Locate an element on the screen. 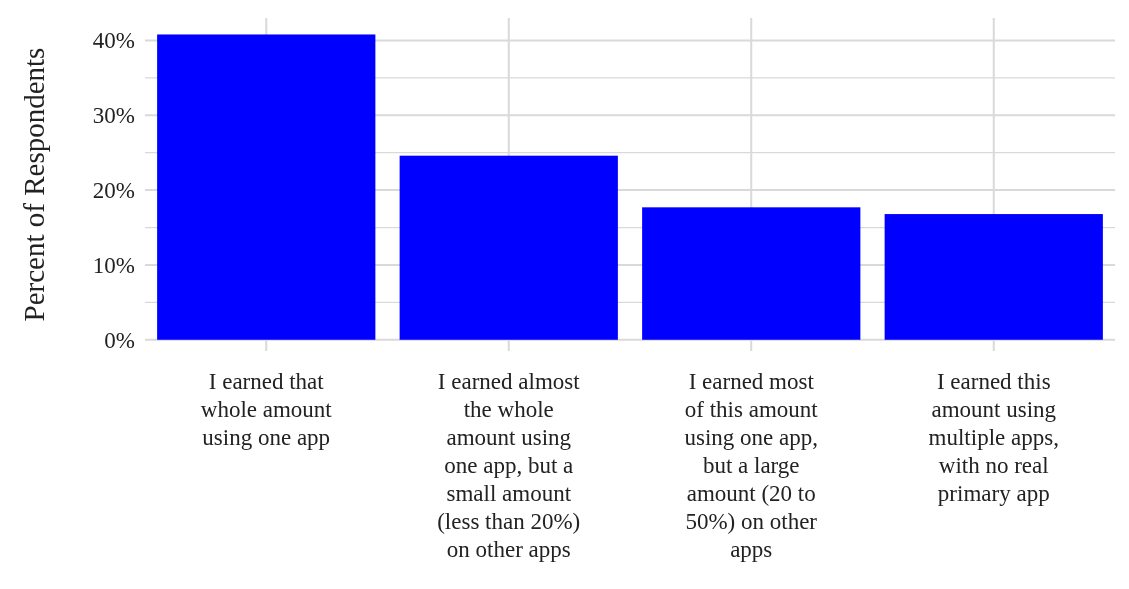  y-tick-label: 0% is located at coordinates (119, 340).